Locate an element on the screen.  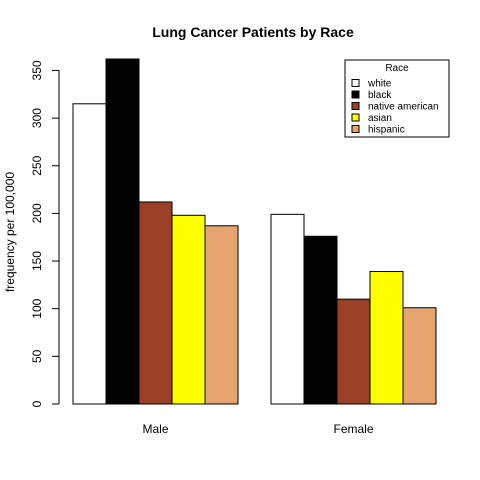
chart-title: Lung Cancer Patients by Race is located at coordinates (253, 32).